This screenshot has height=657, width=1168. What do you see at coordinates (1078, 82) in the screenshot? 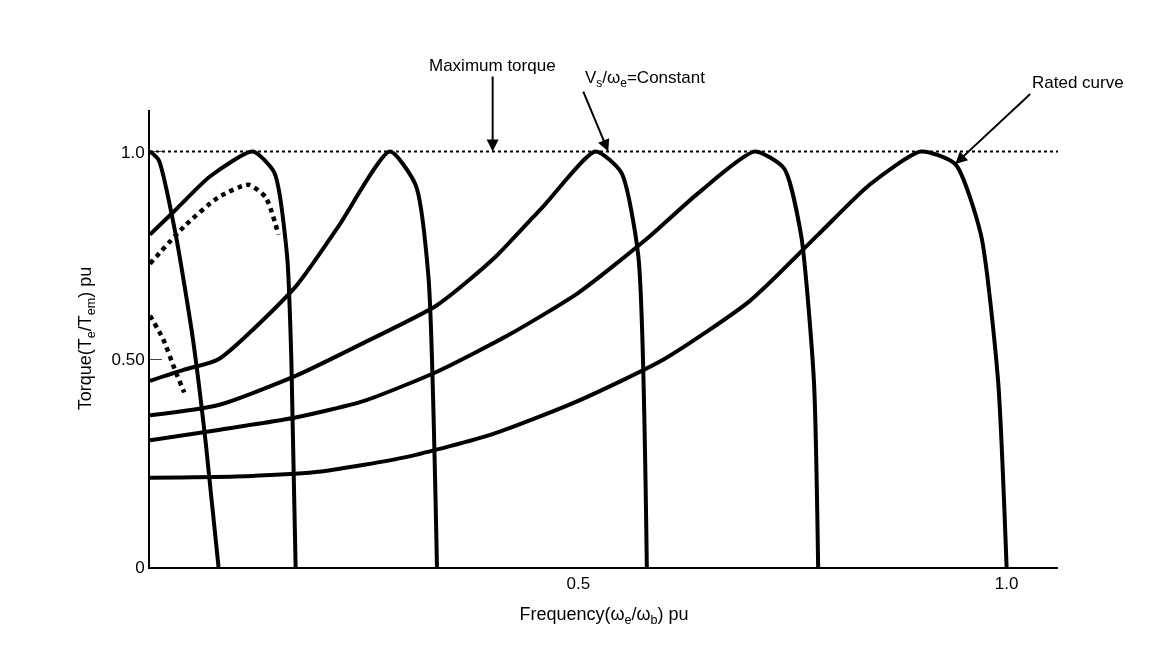
I see `annotation: Rated curve` at bounding box center [1078, 82].